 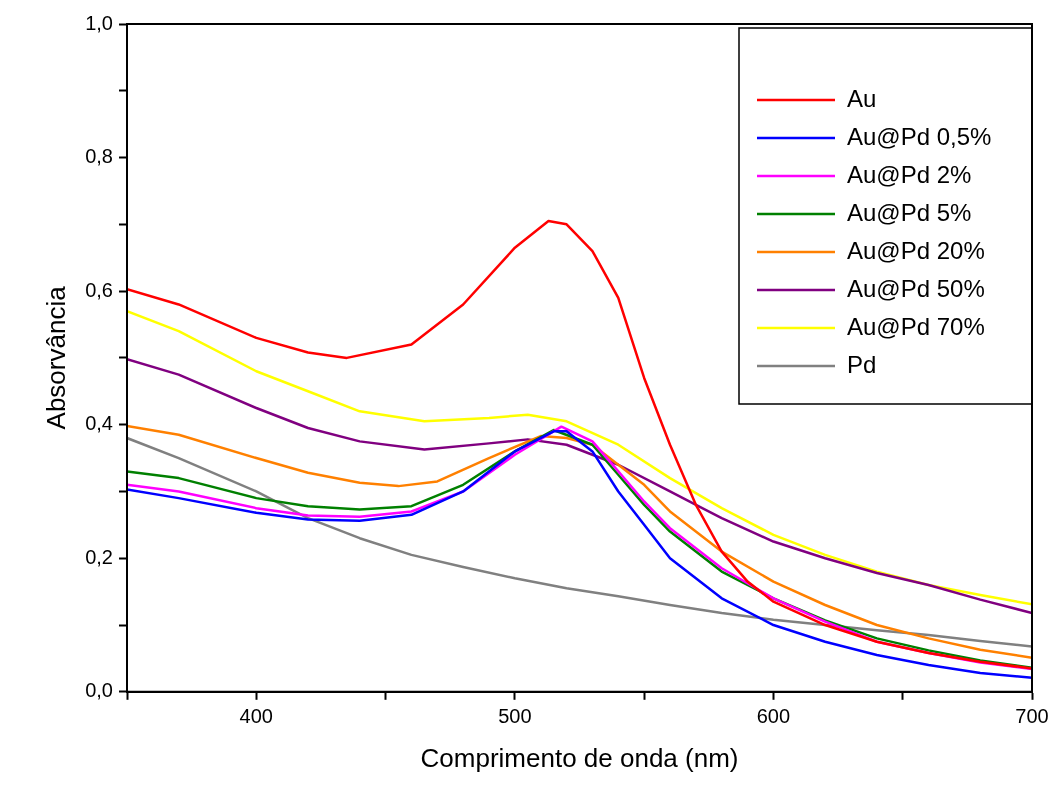 What do you see at coordinates (862, 364) in the screenshot?
I see `legend-label: Pd` at bounding box center [862, 364].